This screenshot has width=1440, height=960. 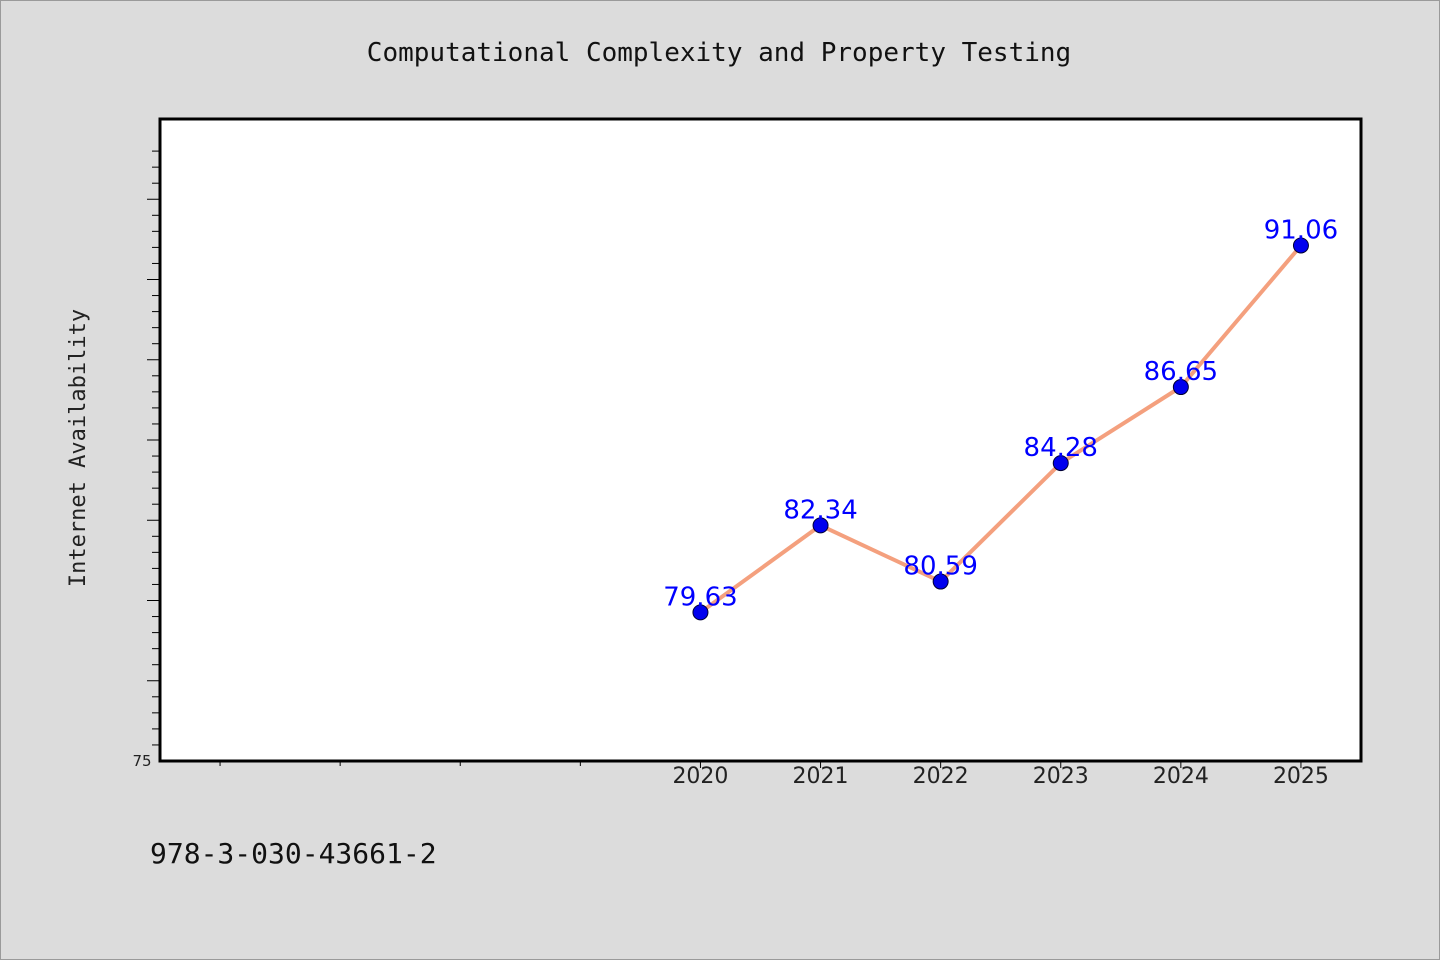 I want to click on y-axis-label: Internet Availability, so click(x=78, y=448).